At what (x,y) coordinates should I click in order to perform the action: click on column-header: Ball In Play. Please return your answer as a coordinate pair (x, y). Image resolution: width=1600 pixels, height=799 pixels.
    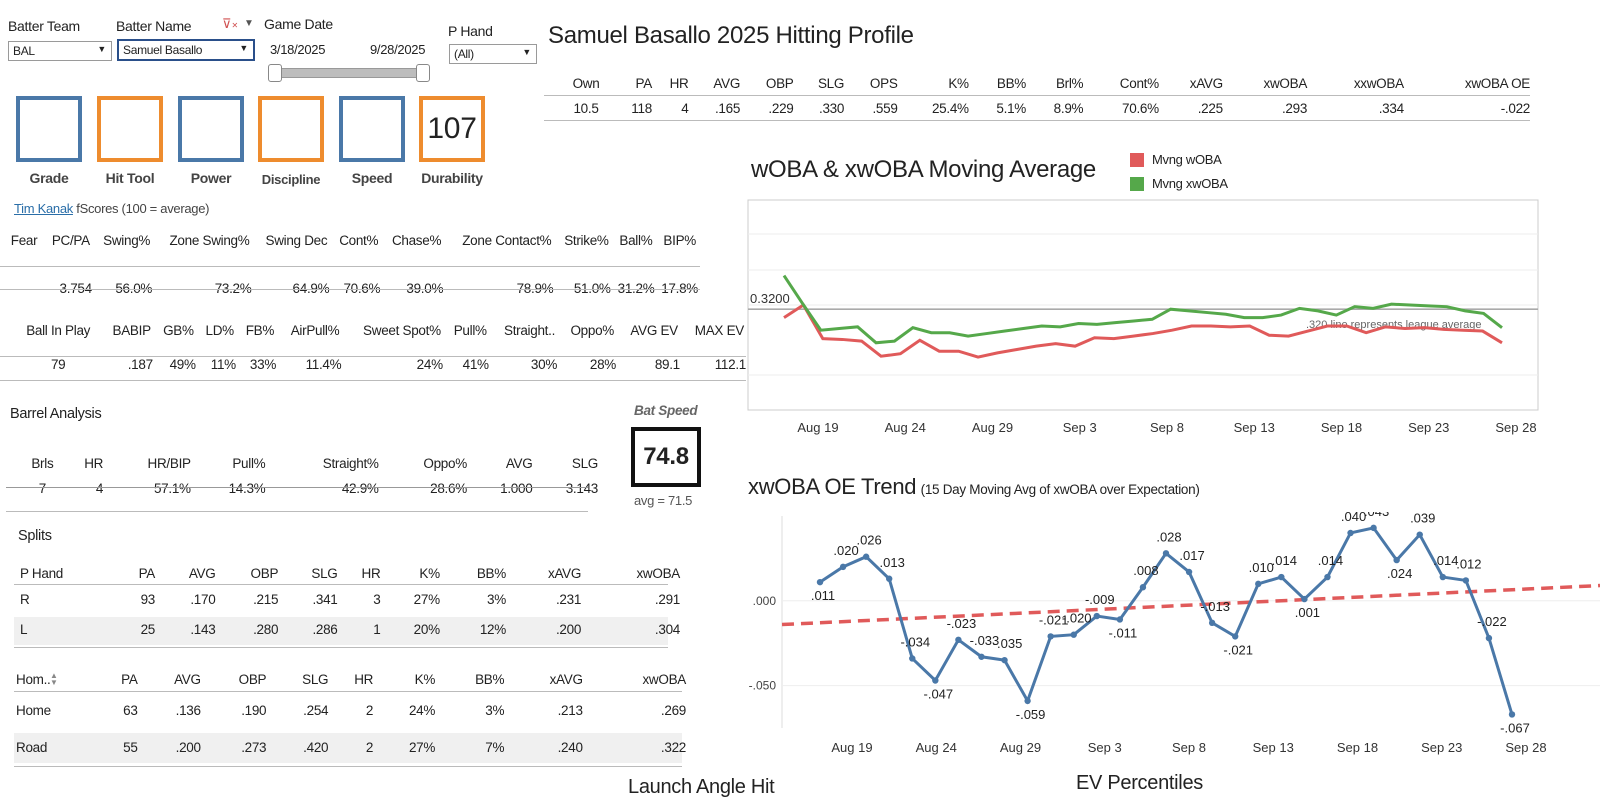
    Looking at the image, I should click on (58, 330).